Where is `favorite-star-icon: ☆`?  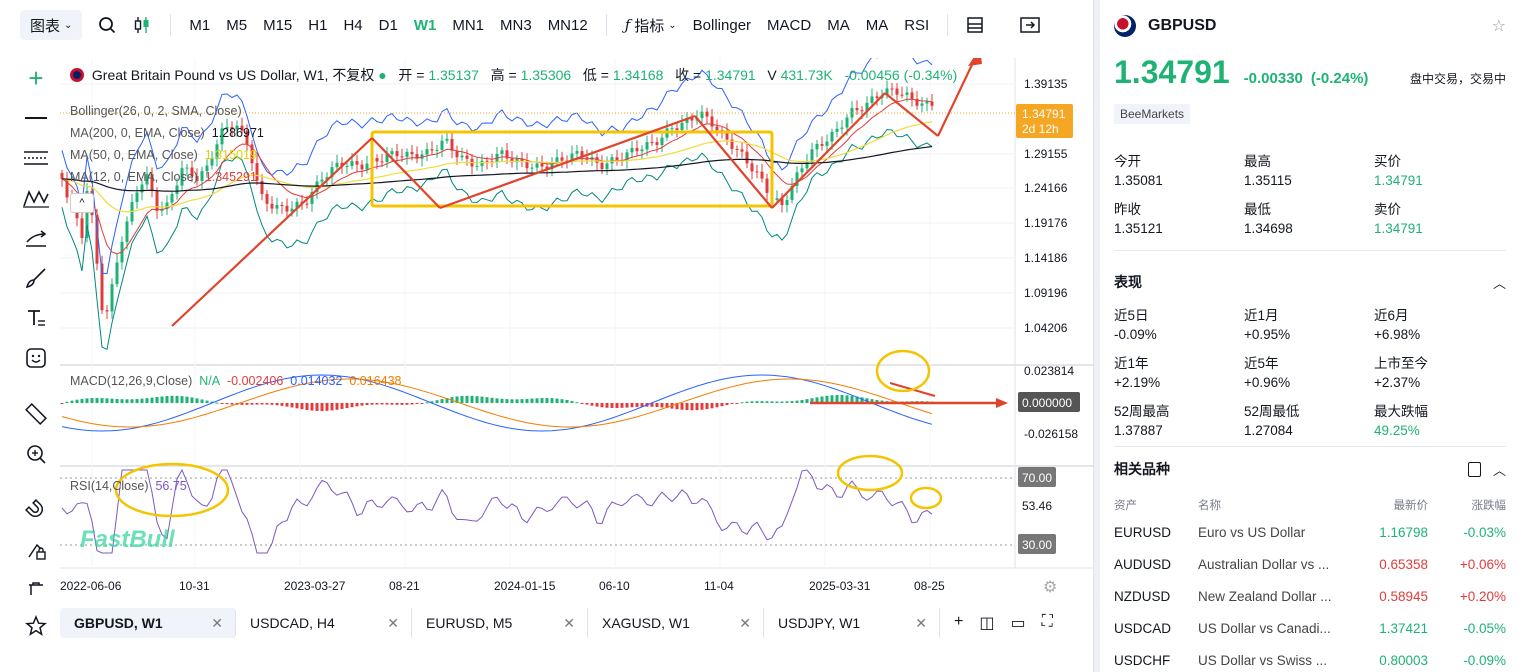
favorite-star-icon: ☆ is located at coordinates (1498, 26).